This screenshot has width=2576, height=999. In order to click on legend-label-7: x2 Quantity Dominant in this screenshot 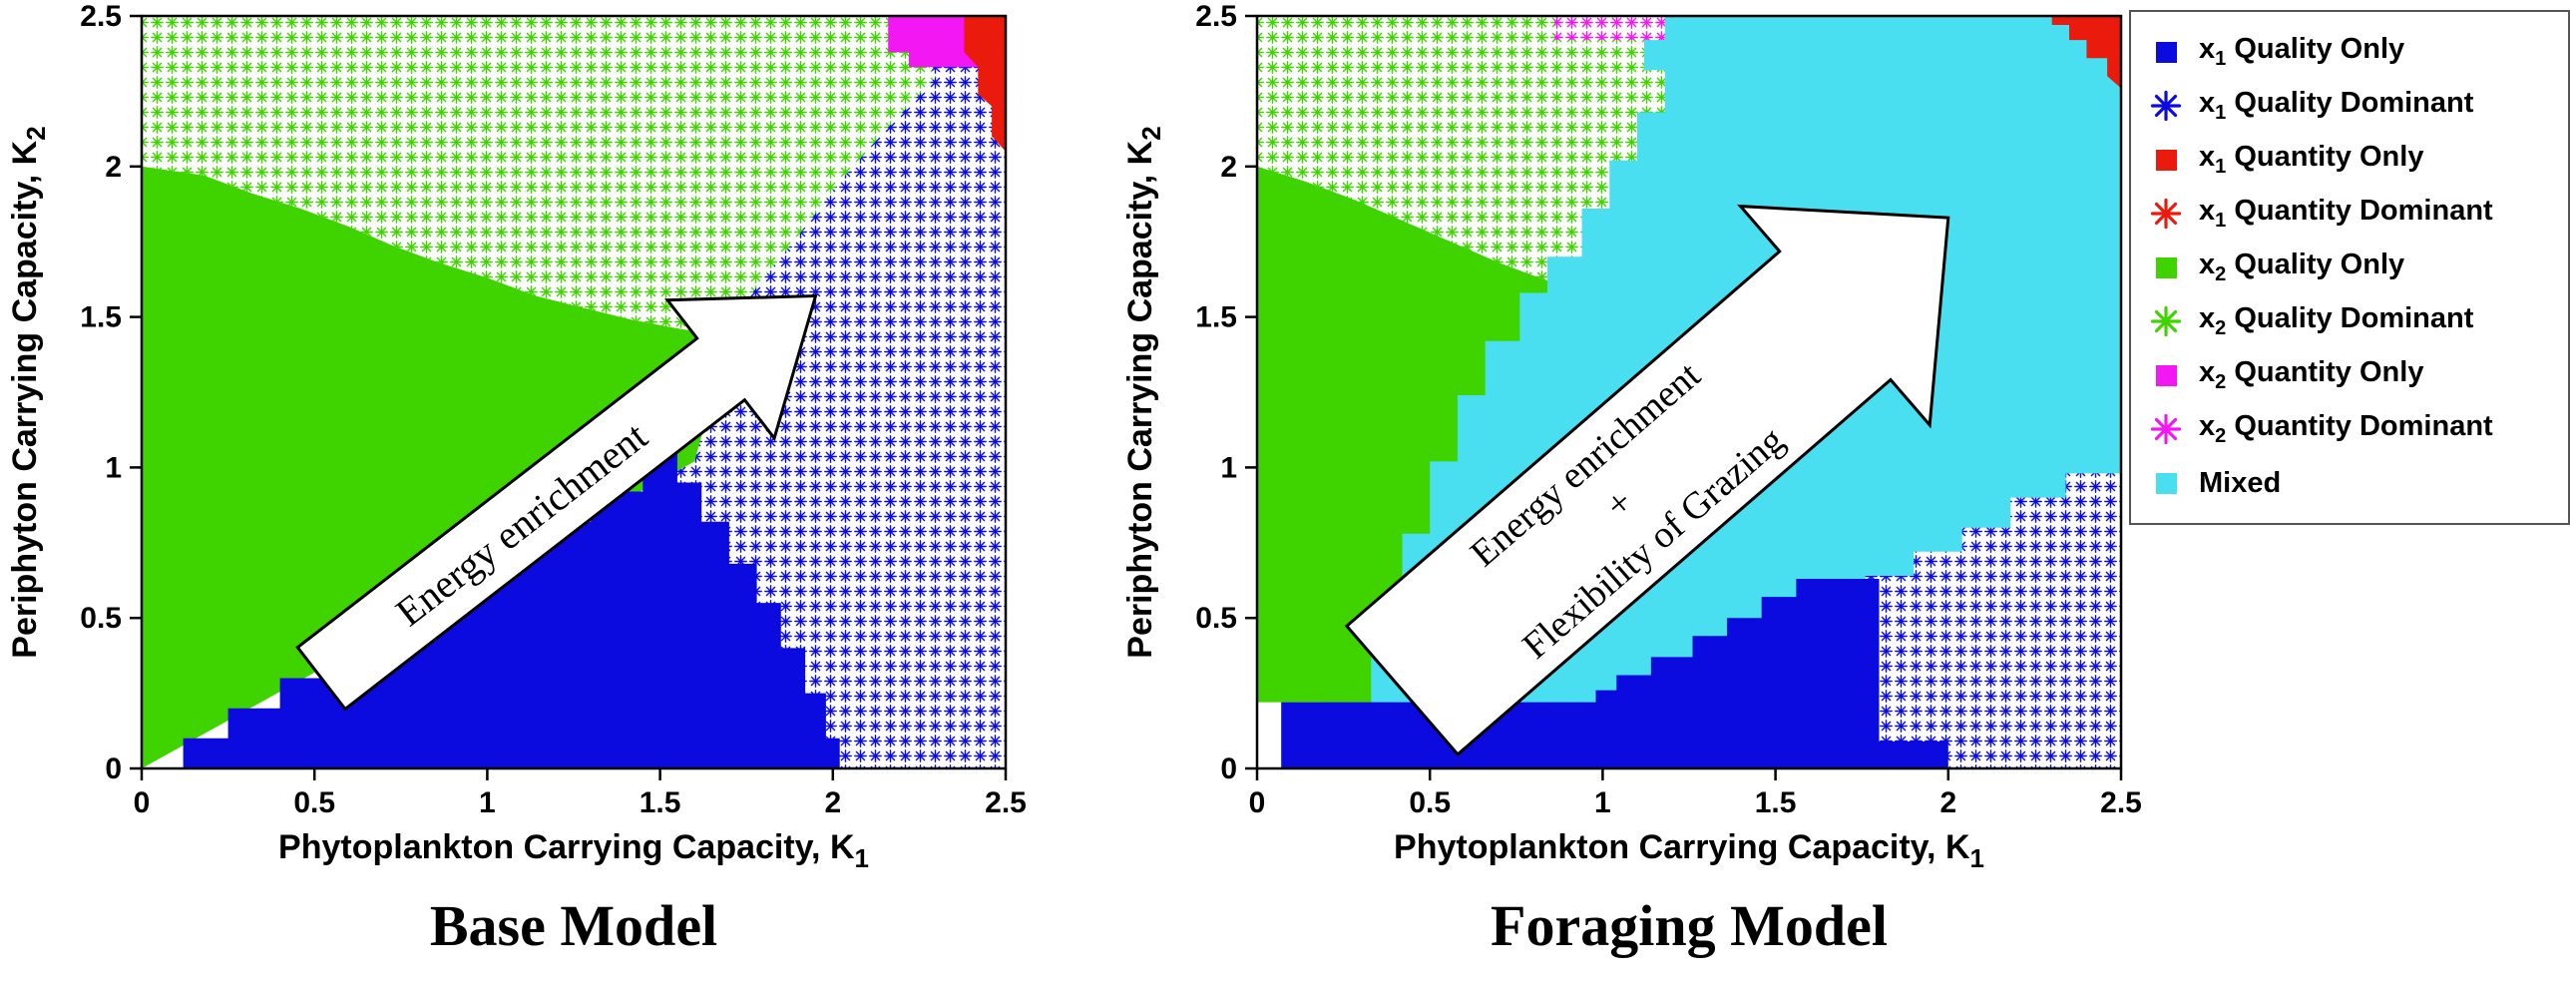, I will do `click(2346, 428)`.